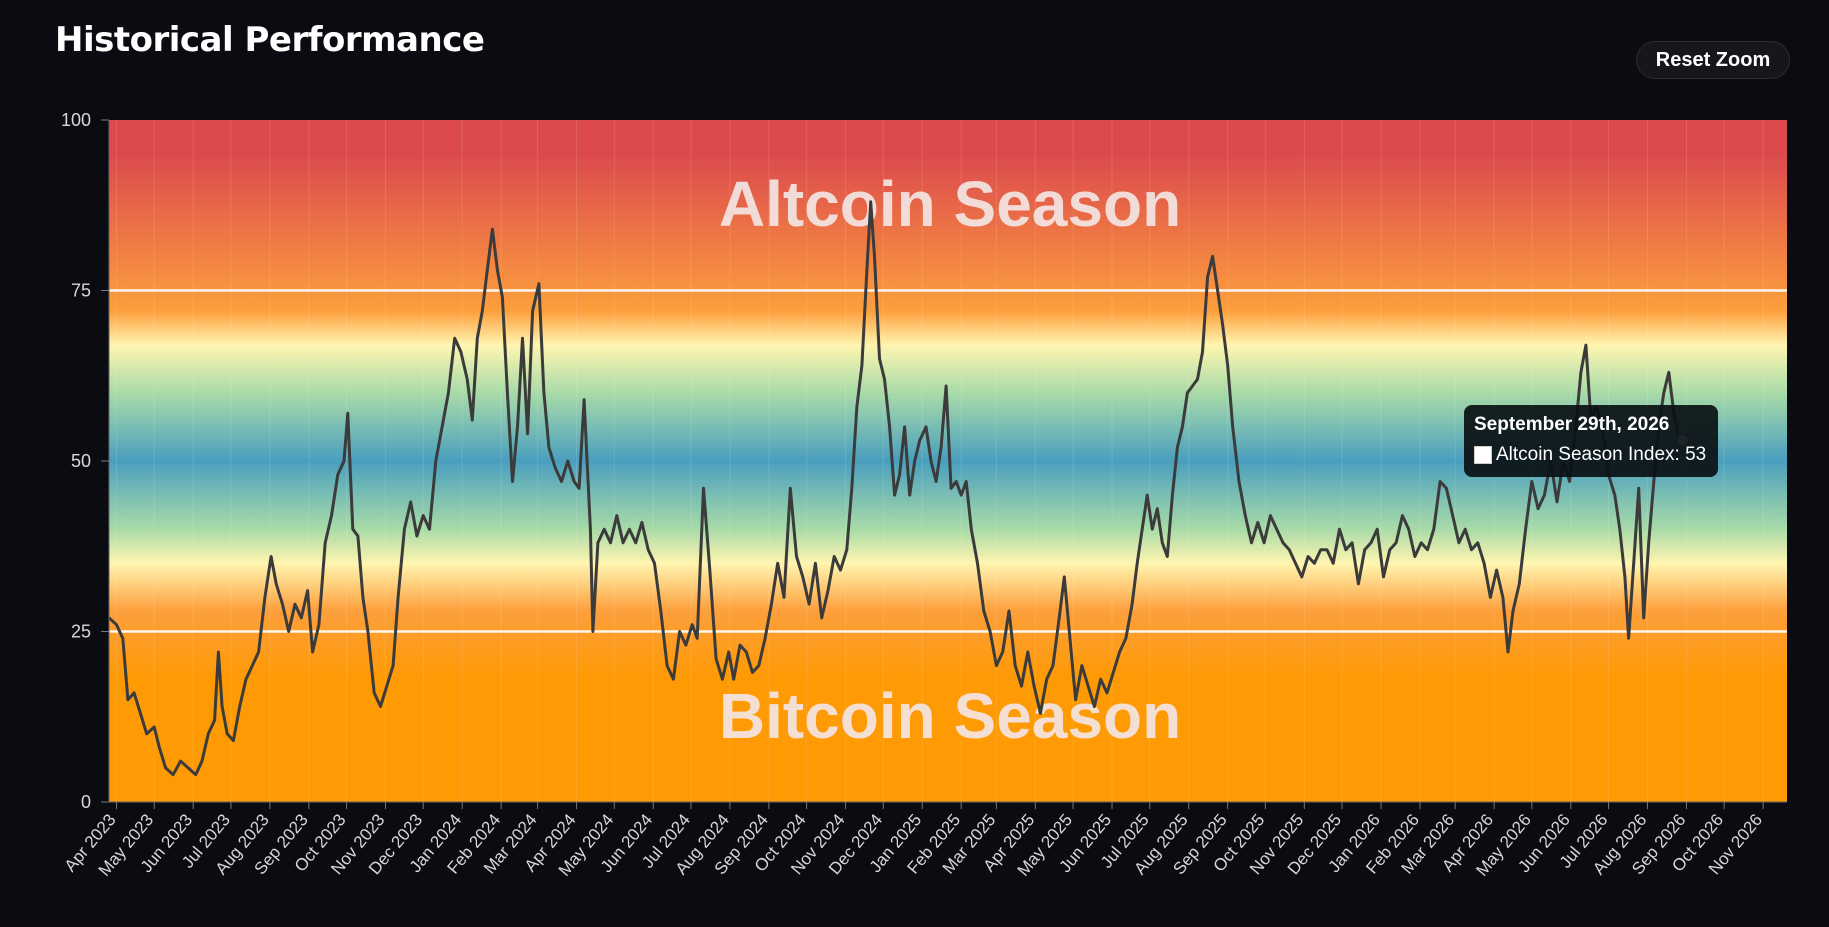  Describe the element at coordinates (1572, 424) in the screenshot. I see `tooltip-date: September 29th, 2026` at that location.